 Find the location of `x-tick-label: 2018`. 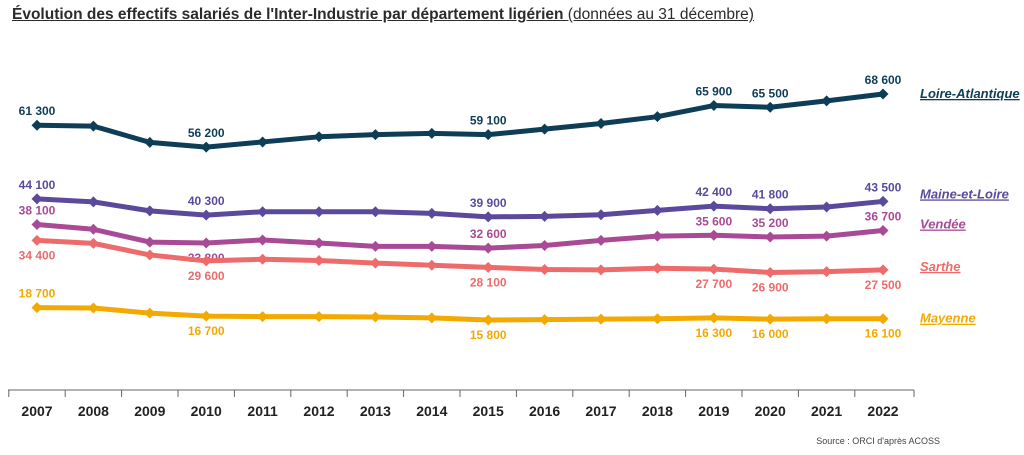

x-tick-label: 2018 is located at coordinates (657, 411).